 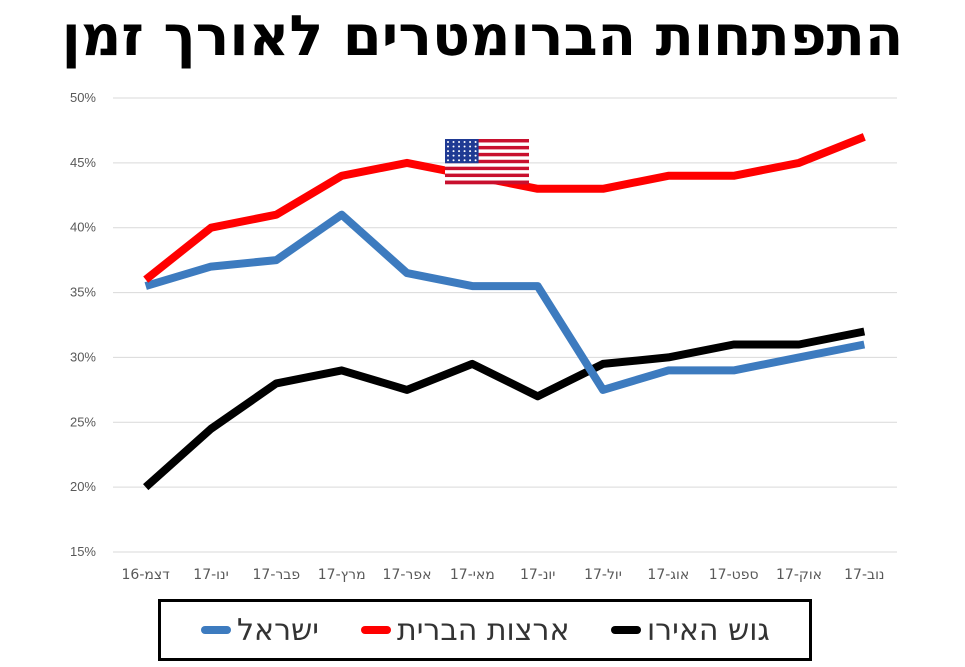 I want to click on x-tick-label: אוג-17, so click(x=668, y=575).